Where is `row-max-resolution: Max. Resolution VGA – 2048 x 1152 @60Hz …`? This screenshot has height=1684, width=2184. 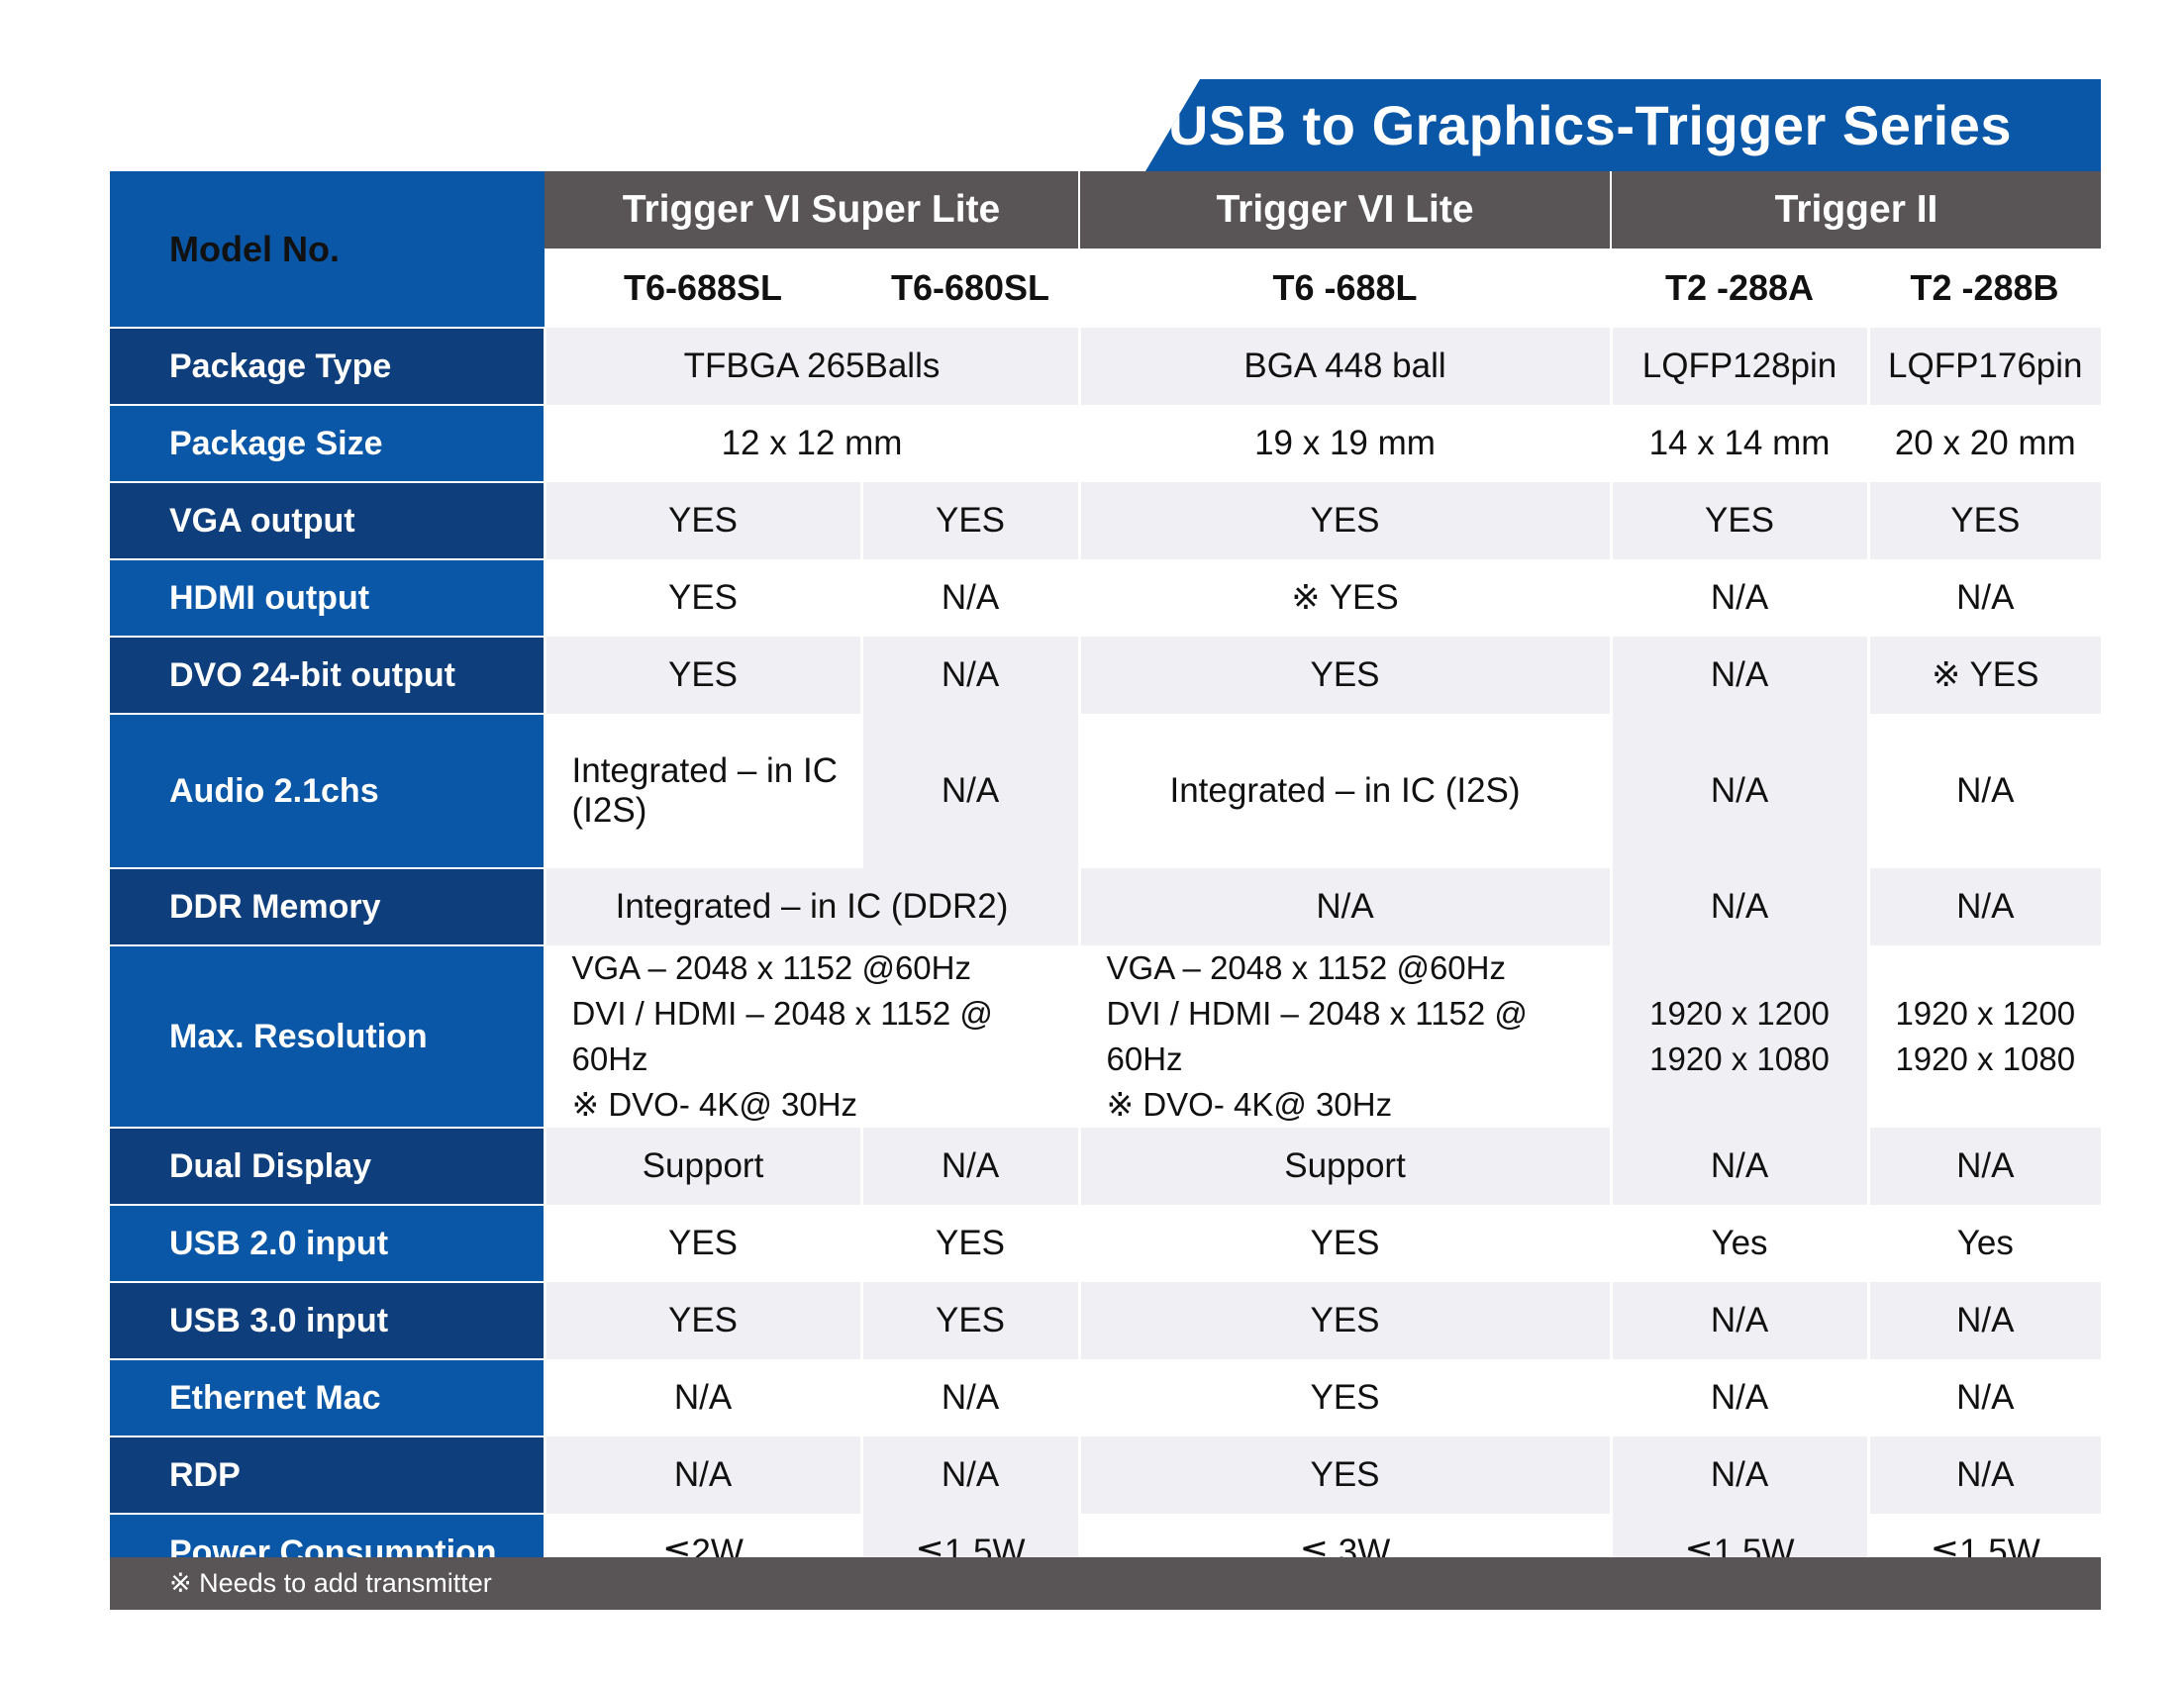
row-max-resolution: Max. Resolution VGA – 2048 x 1152 @60Hz … is located at coordinates (1106, 1037).